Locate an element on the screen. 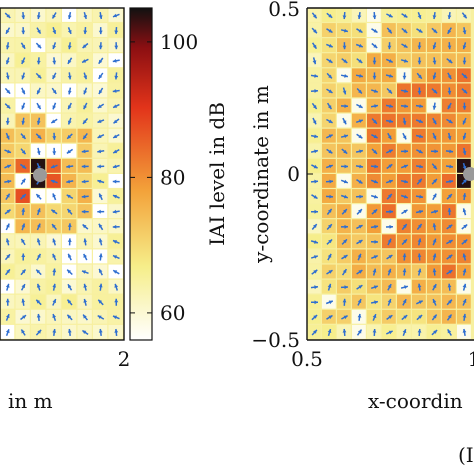 This screenshot has width=474, height=474. colorbar-tick-label: 100 is located at coordinates (179, 42).